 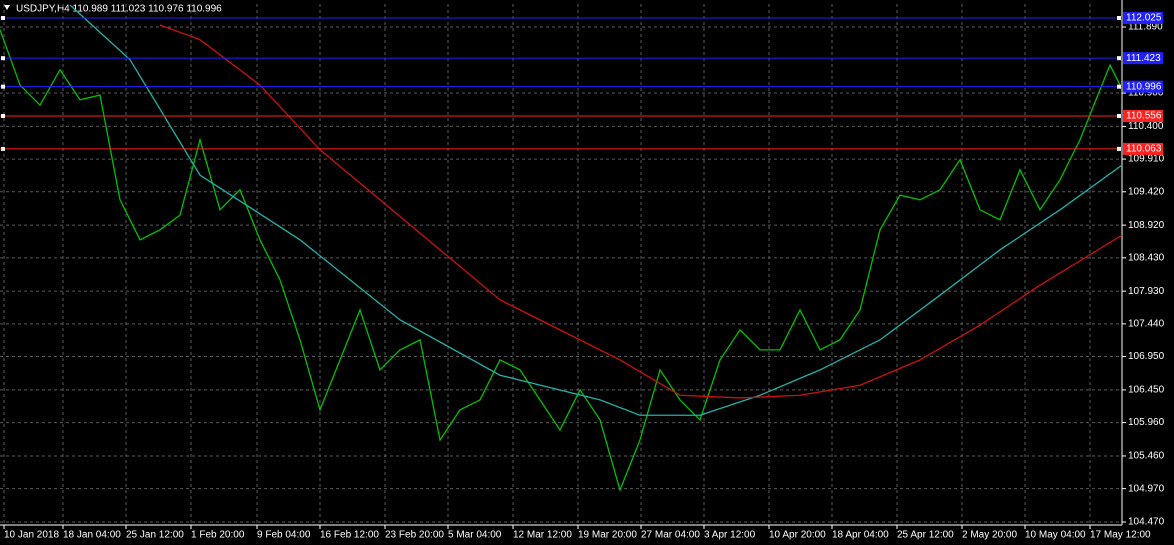 What do you see at coordinates (155, 535) in the screenshot?
I see `x-tick-label: 25 Jan 12:00` at bounding box center [155, 535].